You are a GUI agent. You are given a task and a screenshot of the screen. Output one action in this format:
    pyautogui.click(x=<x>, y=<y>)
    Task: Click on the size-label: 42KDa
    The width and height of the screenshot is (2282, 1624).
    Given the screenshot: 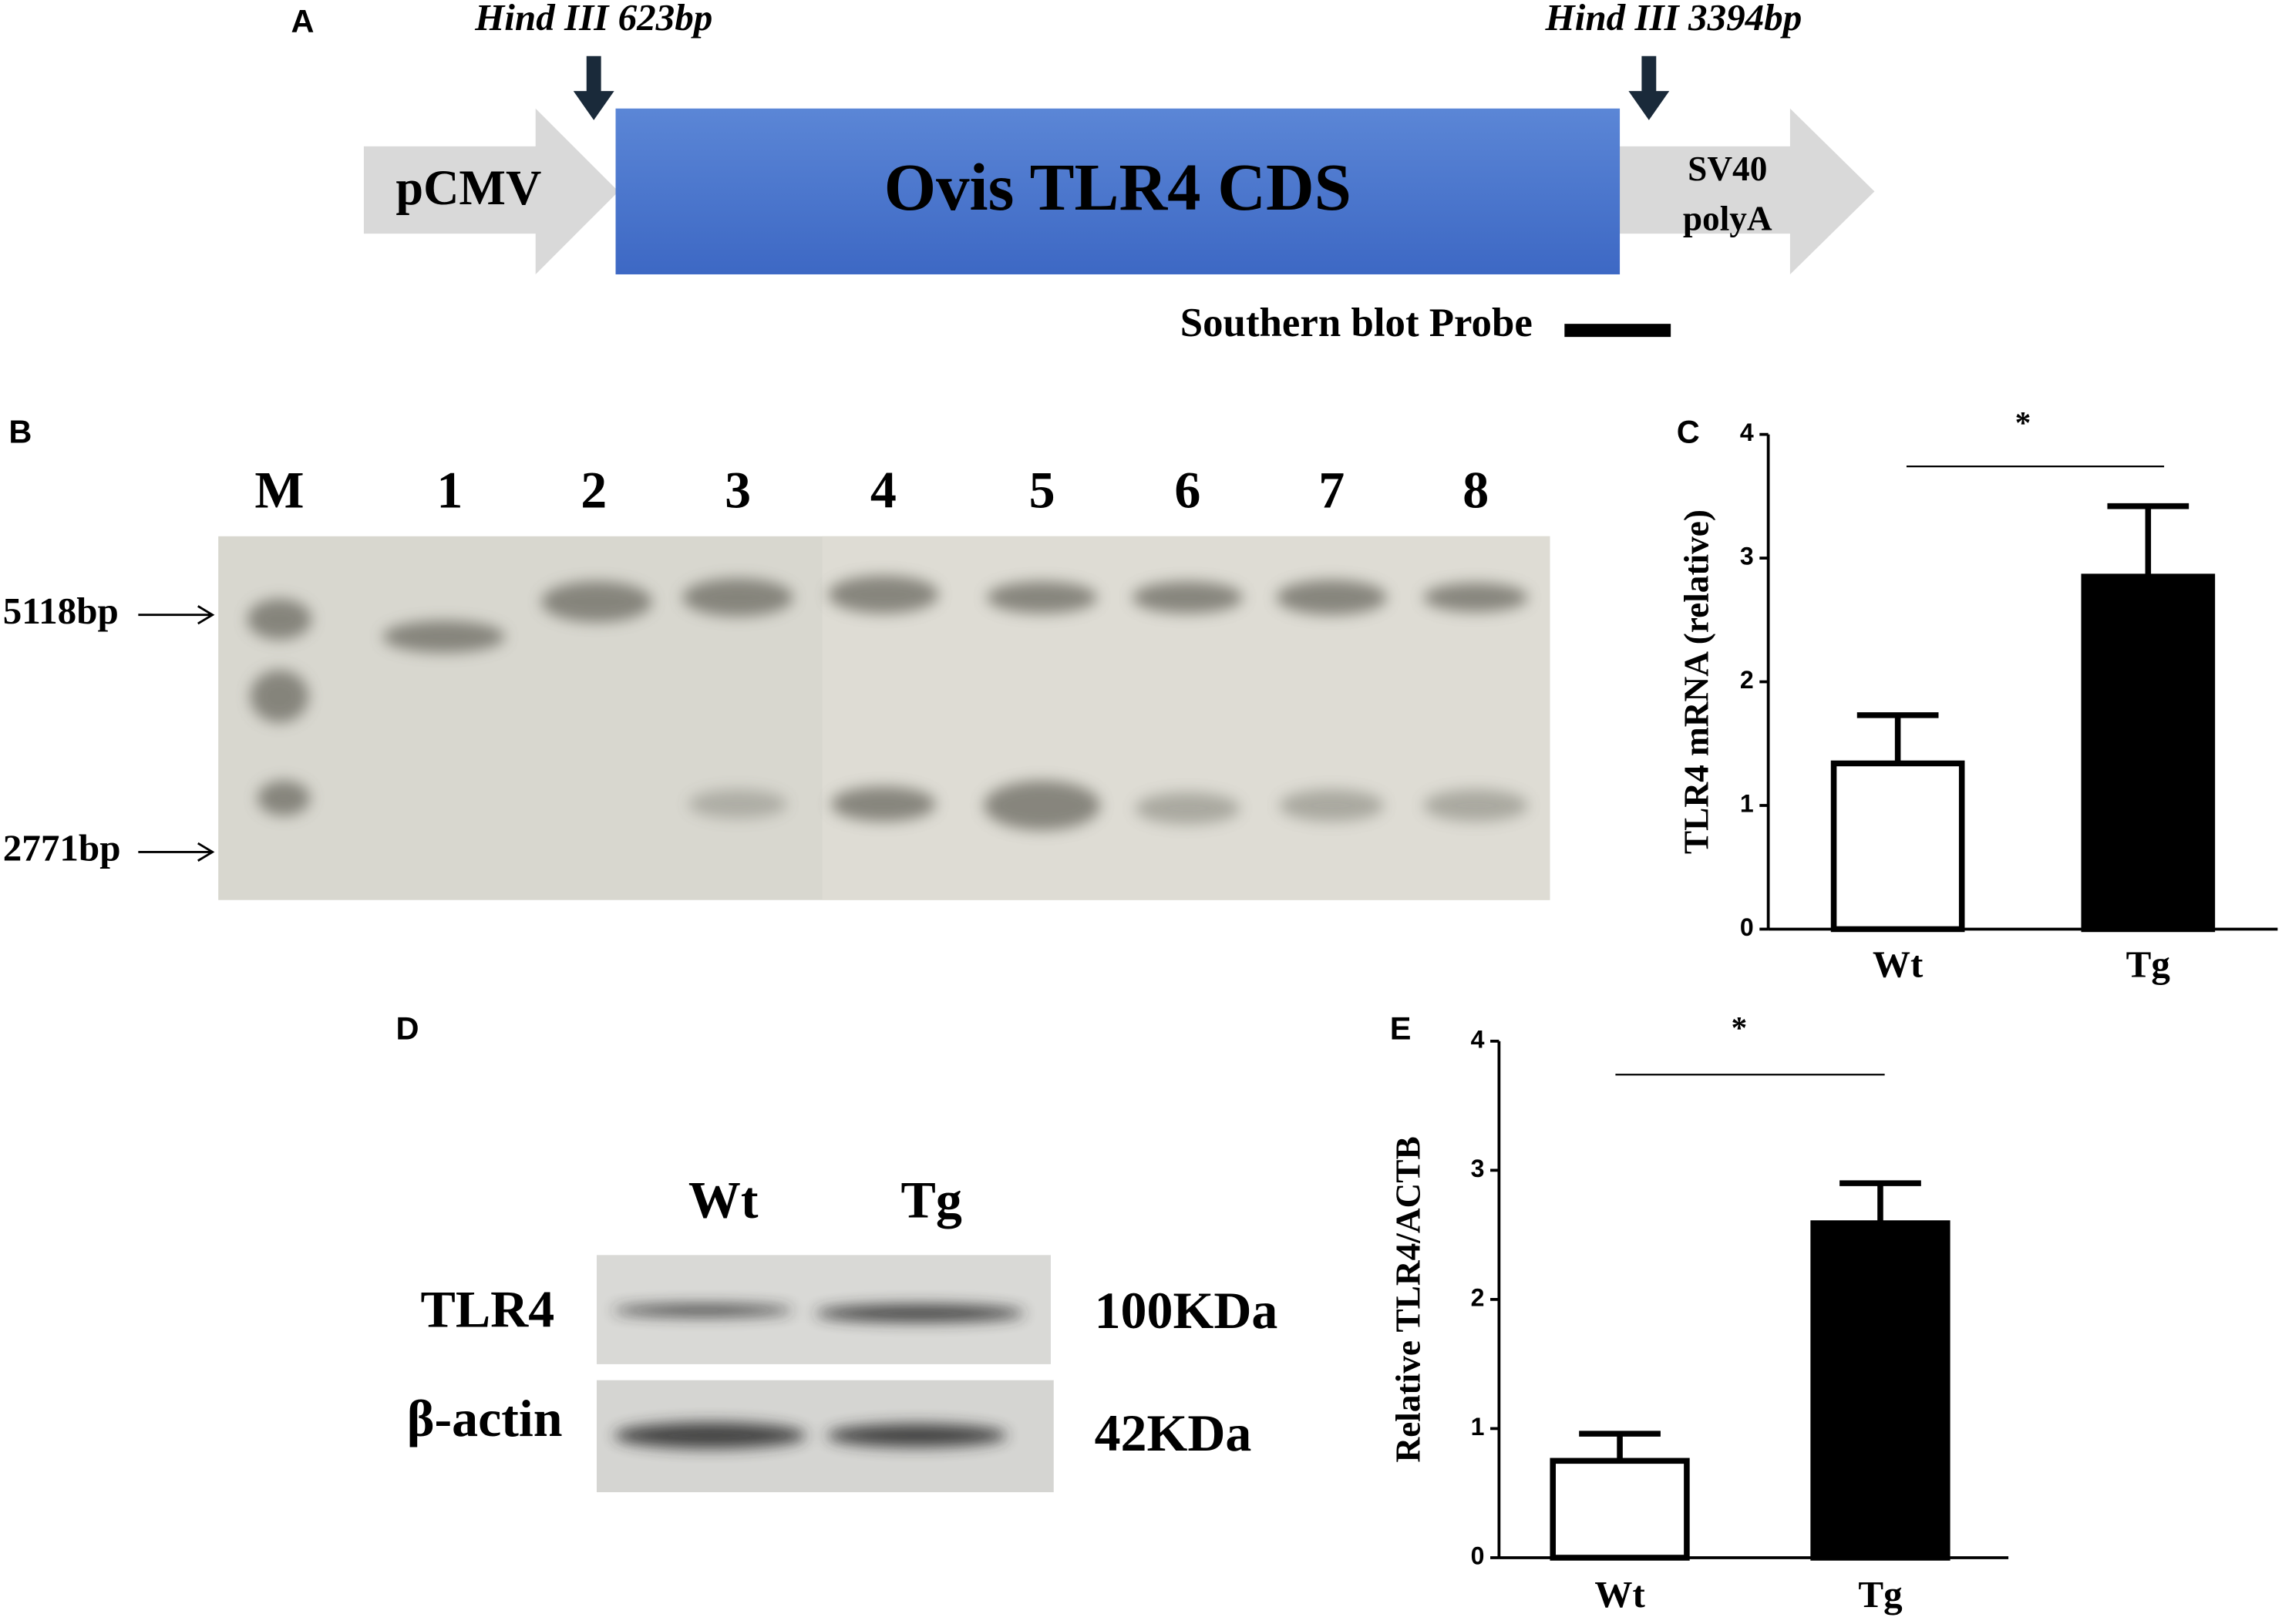 What is the action you would take?
    pyautogui.click(x=1173, y=1433)
    